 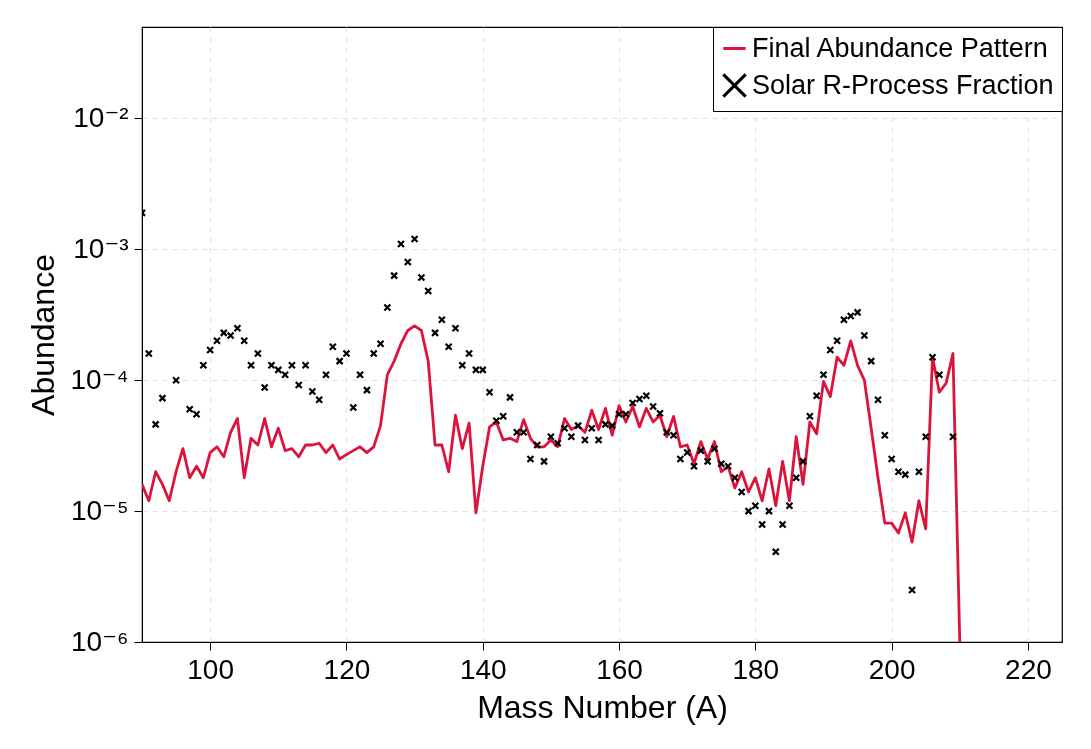 What do you see at coordinates (1028, 669) in the screenshot?
I see `x-tick-label: 220` at bounding box center [1028, 669].